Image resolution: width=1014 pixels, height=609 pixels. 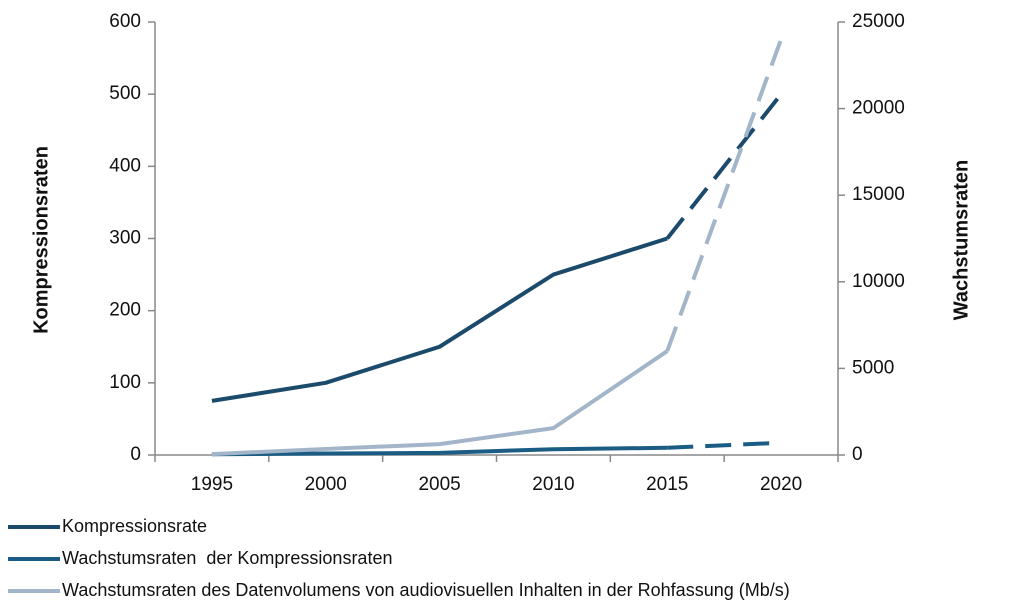 I want to click on y-tick-label: 200, so click(x=125, y=310).